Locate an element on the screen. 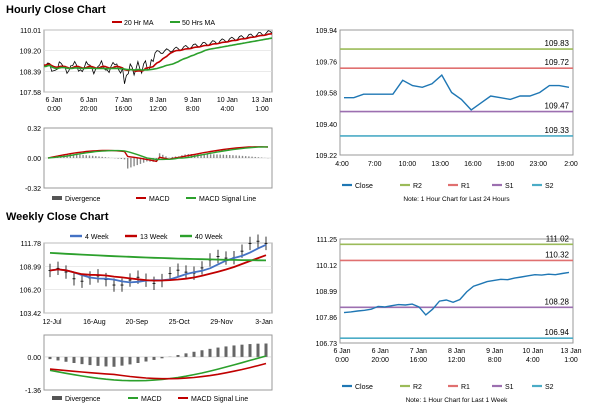 The width and height of the screenshot is (600, 413). weekly-close-ytick: 110.12 is located at coordinates (326, 266).